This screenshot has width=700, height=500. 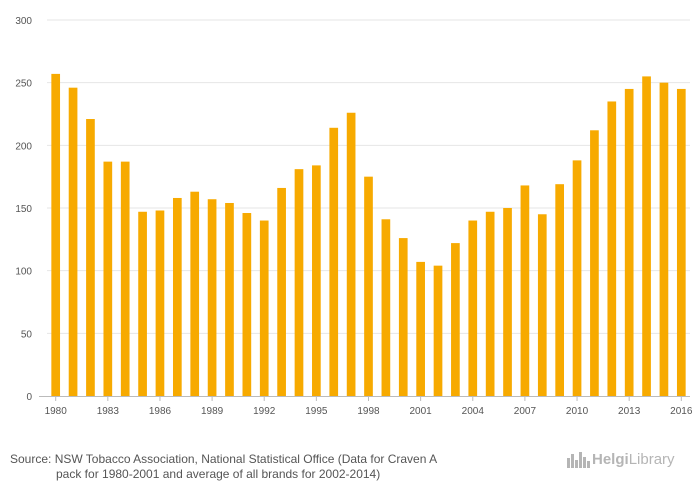 What do you see at coordinates (229, 299) in the screenshot?
I see `bar-1990` at bounding box center [229, 299].